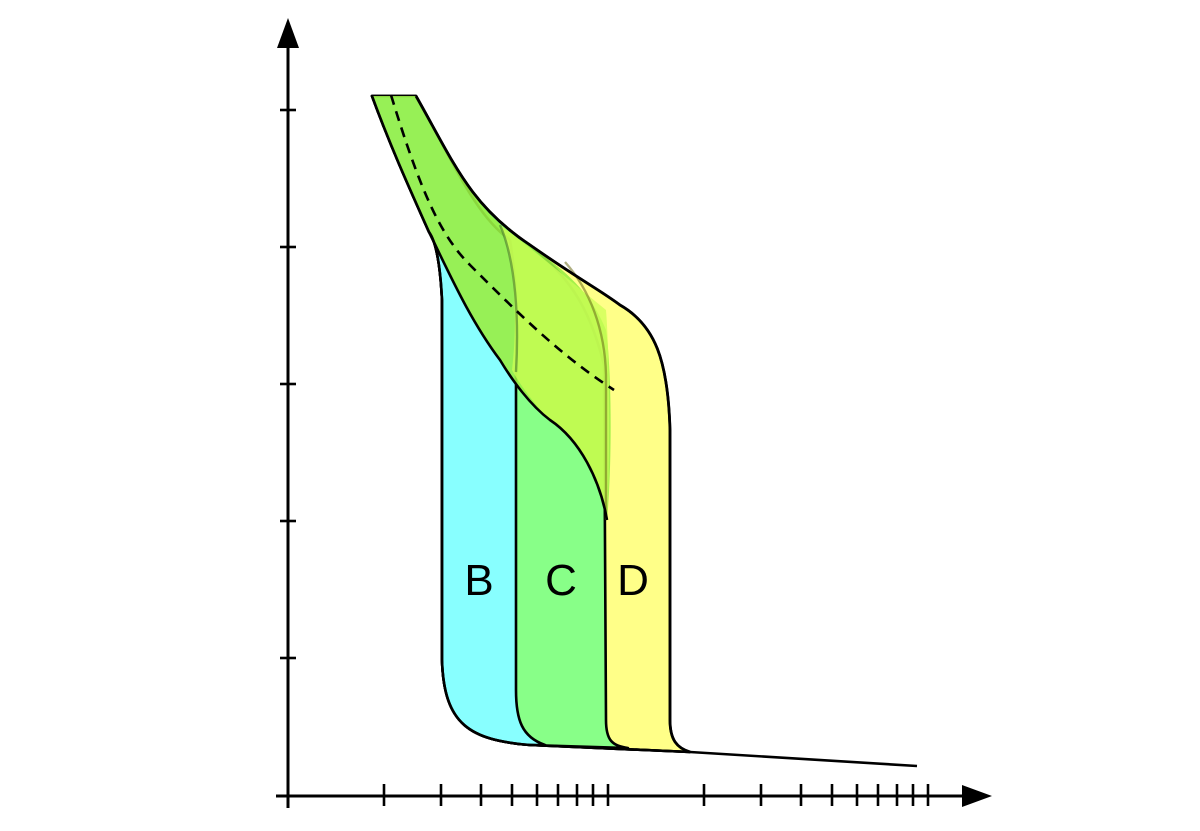 This screenshot has height=831, width=1200. I want to click on x-axis-ticks, so click(608, 795).